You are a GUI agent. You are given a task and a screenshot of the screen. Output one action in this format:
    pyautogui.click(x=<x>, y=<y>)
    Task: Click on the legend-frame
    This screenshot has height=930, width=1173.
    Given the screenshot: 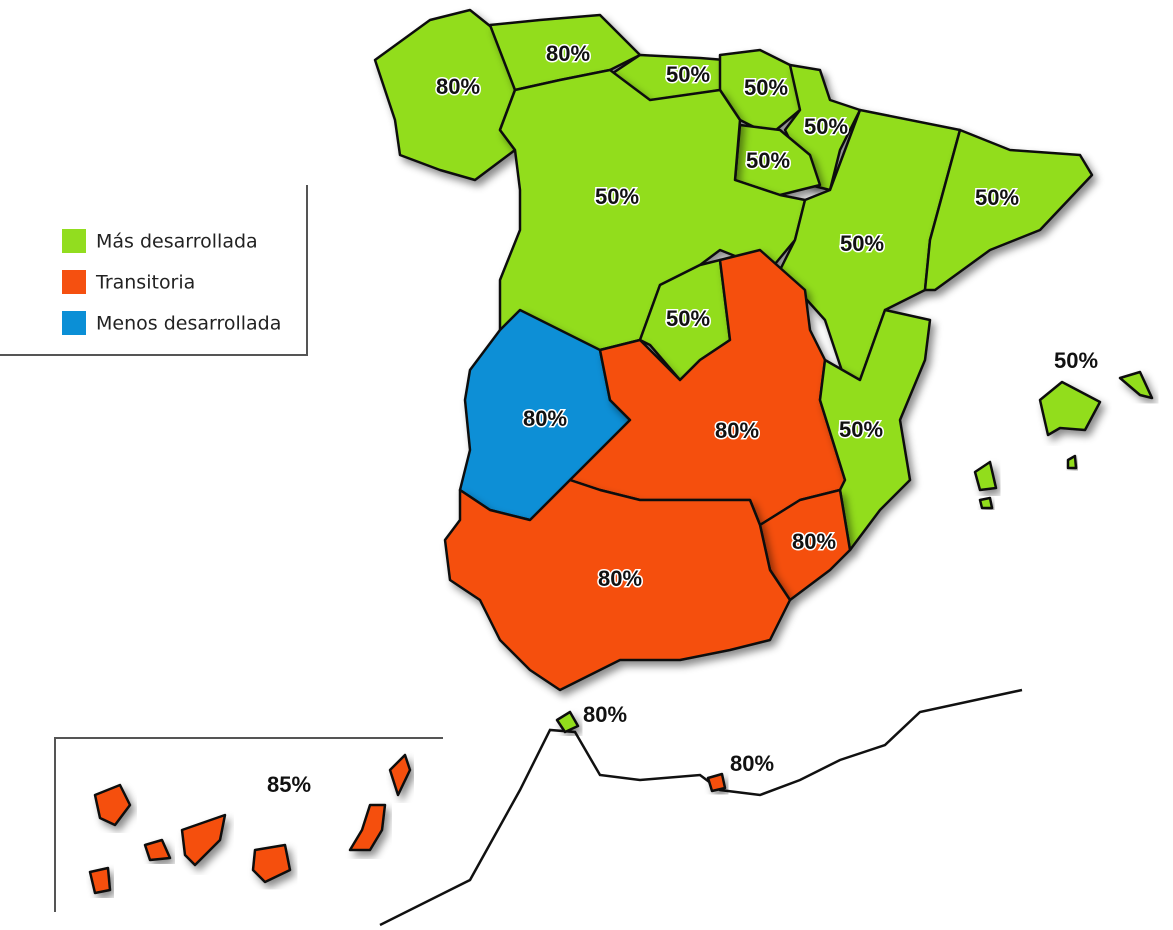 What is the action you would take?
    pyautogui.click(x=154, y=270)
    